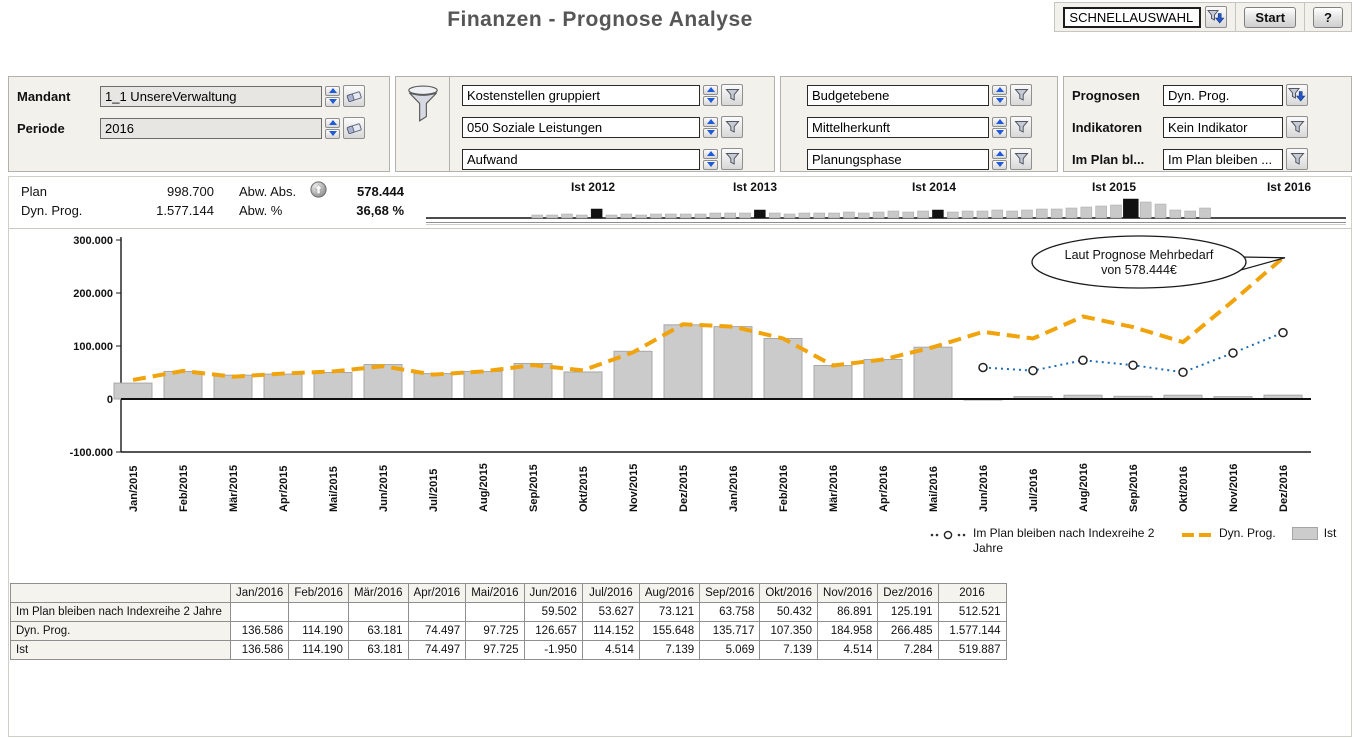  Describe the element at coordinates (584, 489) in the screenshot. I see `svg-text: Okt/2015` at that location.